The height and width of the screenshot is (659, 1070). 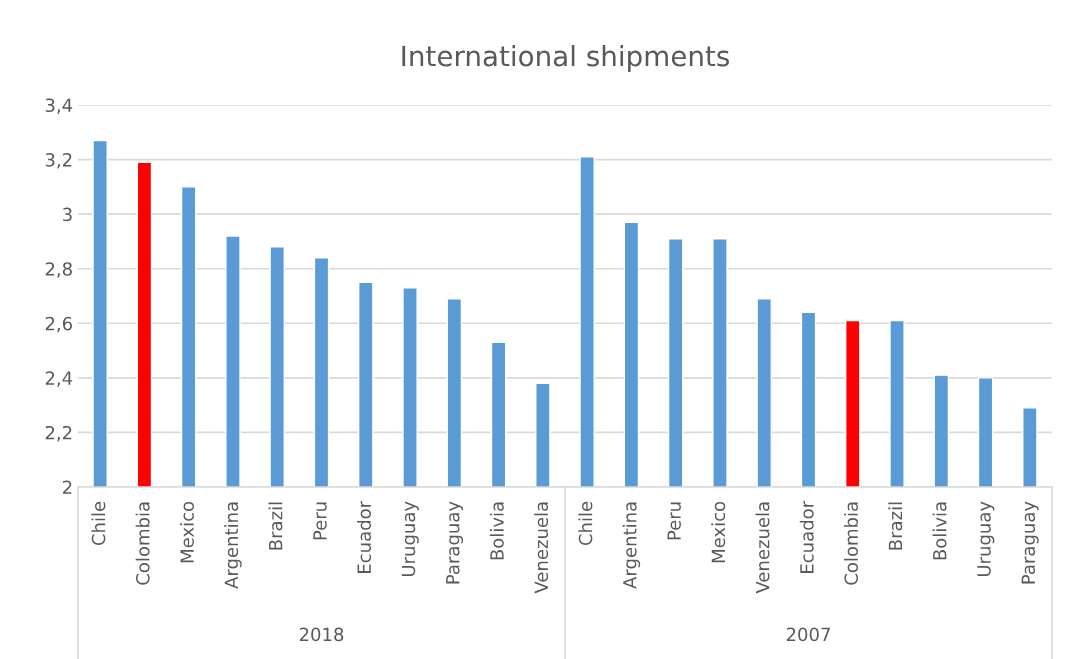 What do you see at coordinates (67, 214) in the screenshot?
I see `y-tick-label: 3` at bounding box center [67, 214].